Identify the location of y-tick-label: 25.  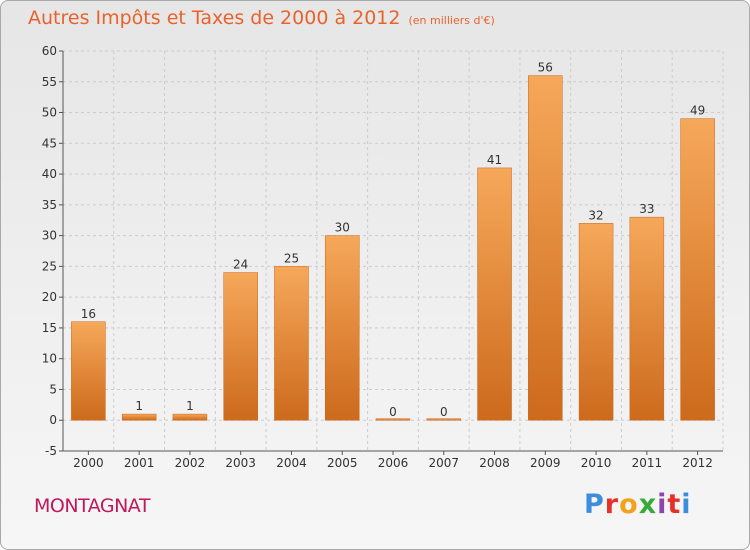
(49, 266).